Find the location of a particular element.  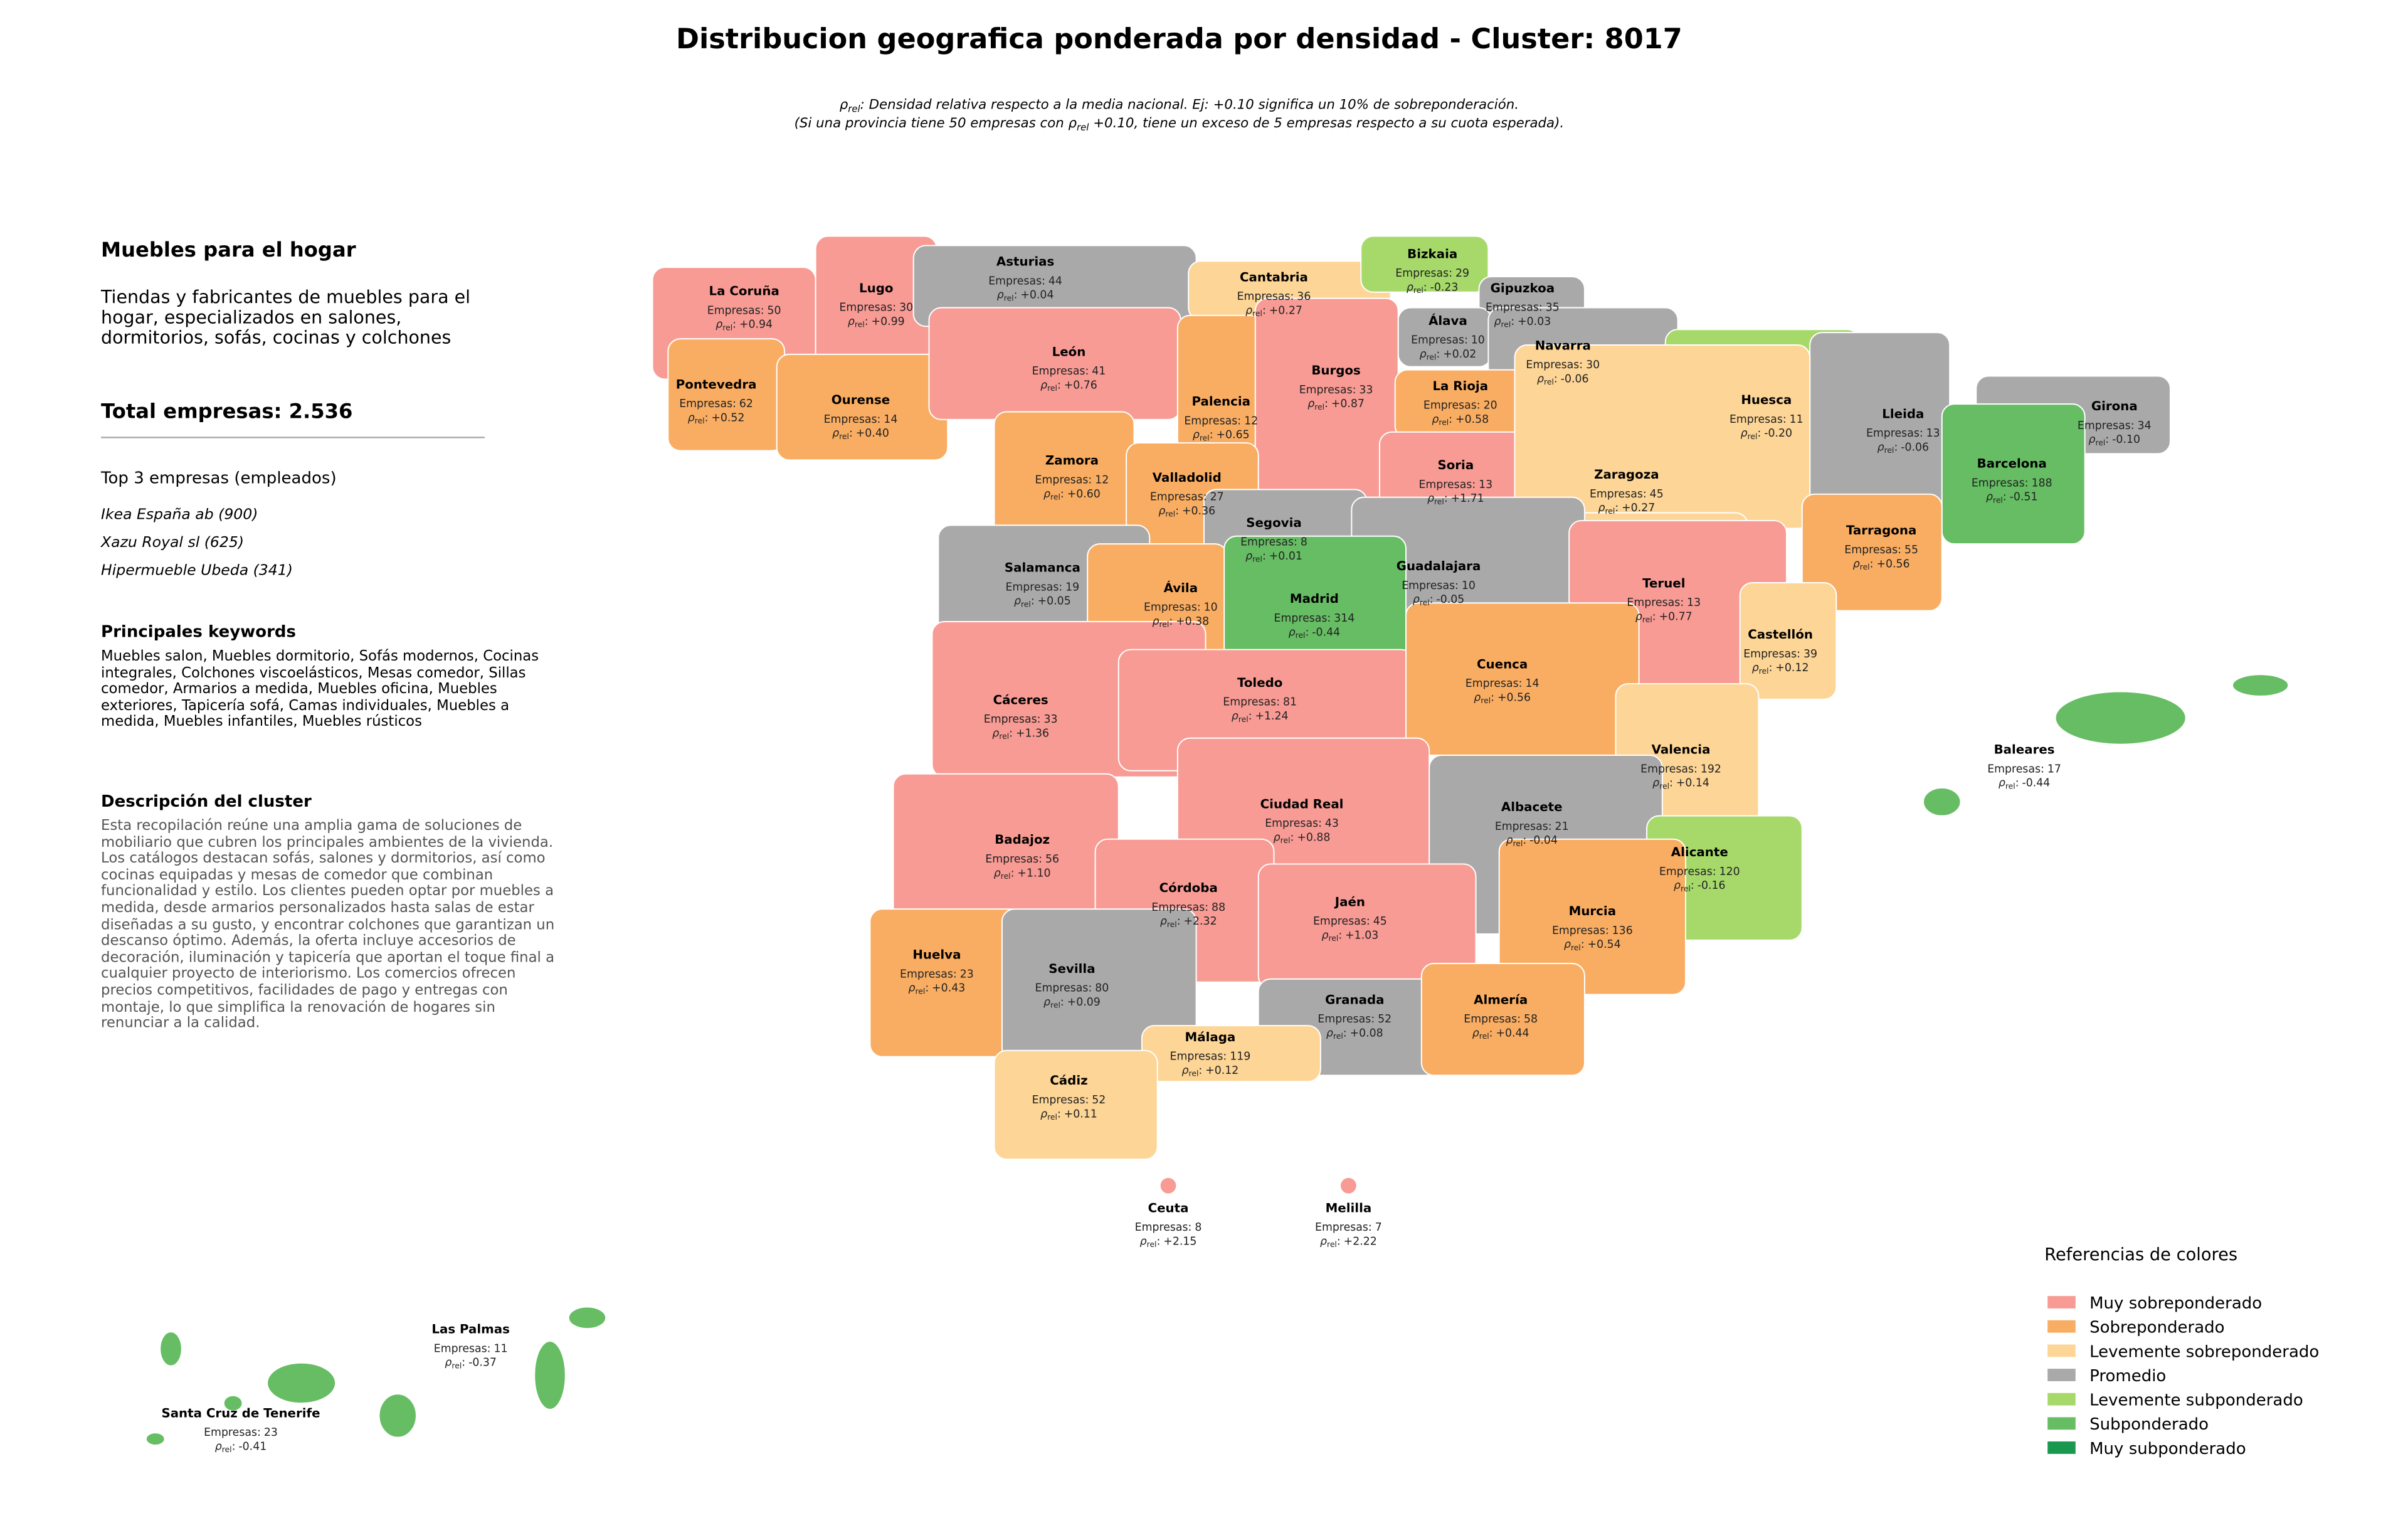

legend-label: Sobreponderado is located at coordinates (2156, 1327).